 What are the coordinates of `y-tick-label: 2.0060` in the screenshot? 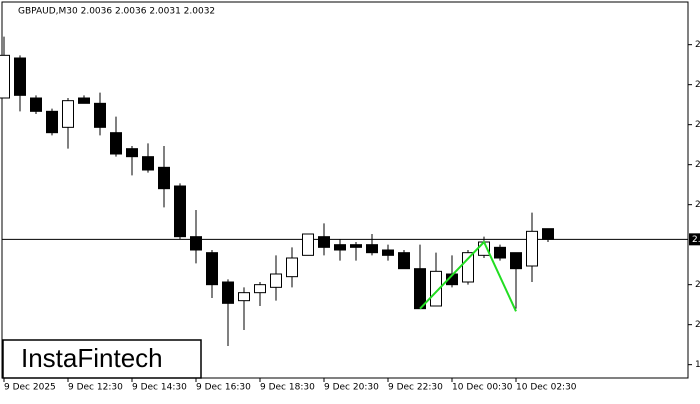 It's located at (697, 165).